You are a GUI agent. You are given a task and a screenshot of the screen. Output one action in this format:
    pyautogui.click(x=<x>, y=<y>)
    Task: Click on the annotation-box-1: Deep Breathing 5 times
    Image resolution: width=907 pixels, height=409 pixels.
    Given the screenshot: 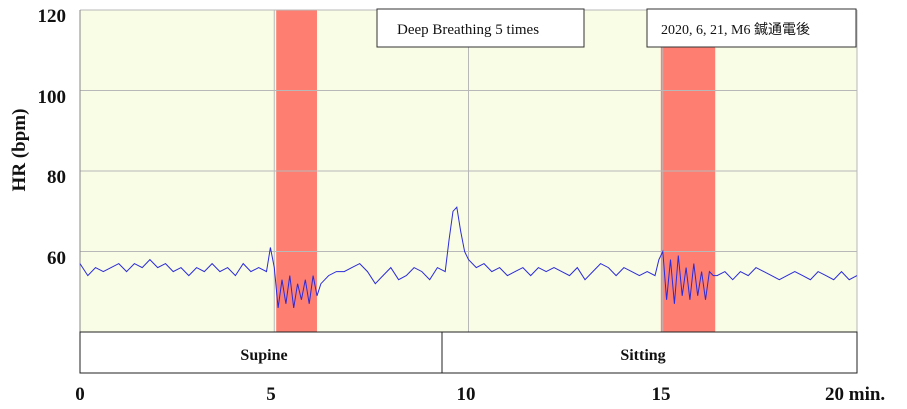 What is the action you would take?
    pyautogui.click(x=480, y=28)
    